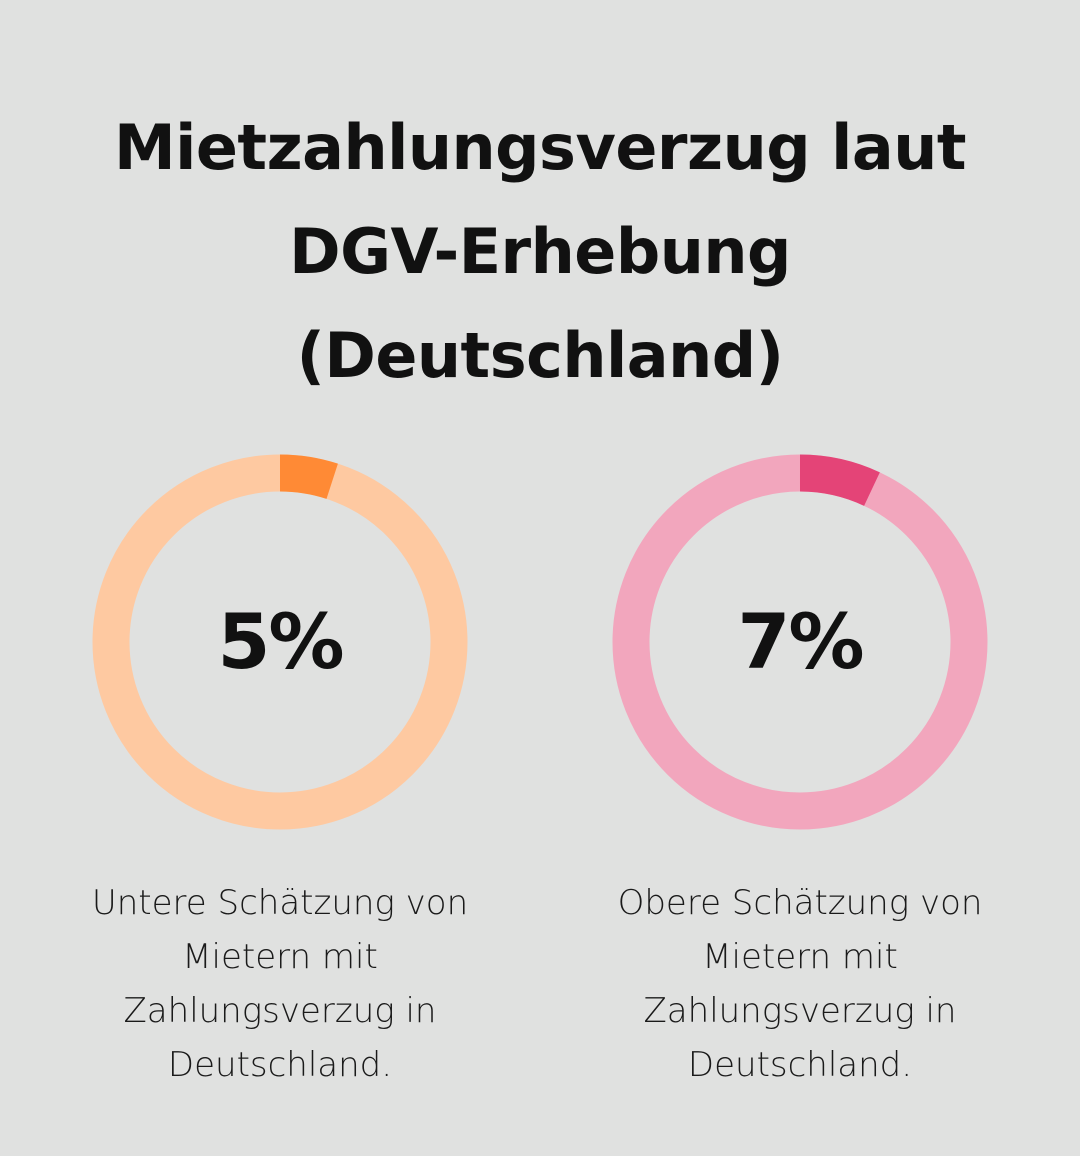 This screenshot has height=1156, width=1080. I want to click on donut-segment-lower, so click(280, 642).